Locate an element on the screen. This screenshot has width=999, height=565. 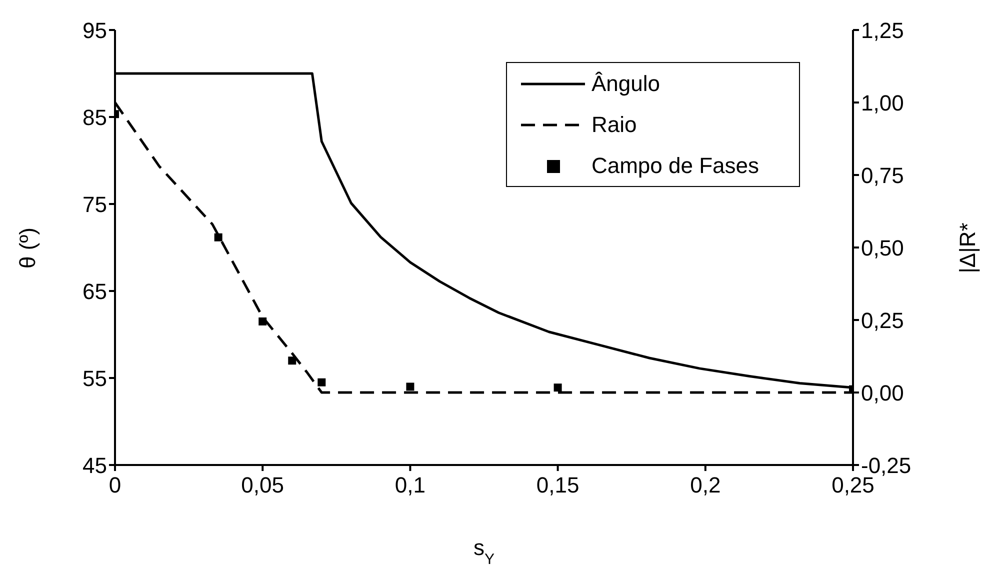
y-tick-label: 55 is located at coordinates (94, 378).